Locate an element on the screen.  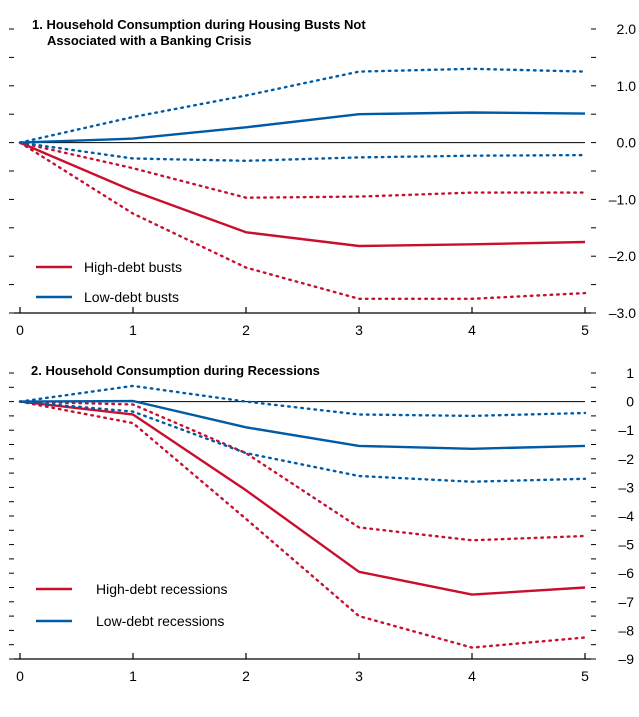
chart-2-x-tick-label: 2 is located at coordinates (246, 676).